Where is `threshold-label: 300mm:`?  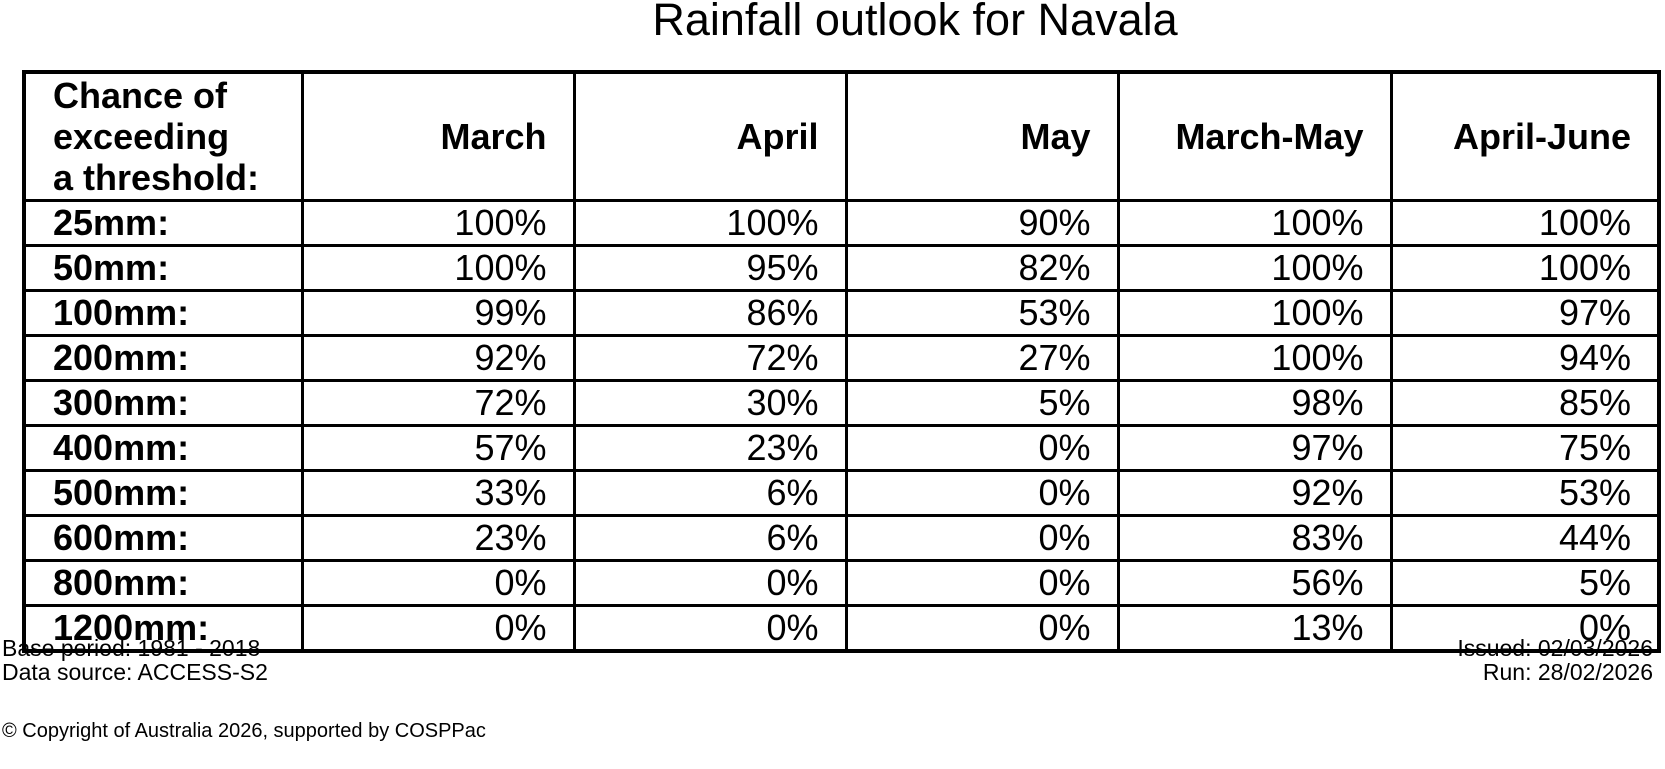
threshold-label: 300mm: is located at coordinates (163, 403).